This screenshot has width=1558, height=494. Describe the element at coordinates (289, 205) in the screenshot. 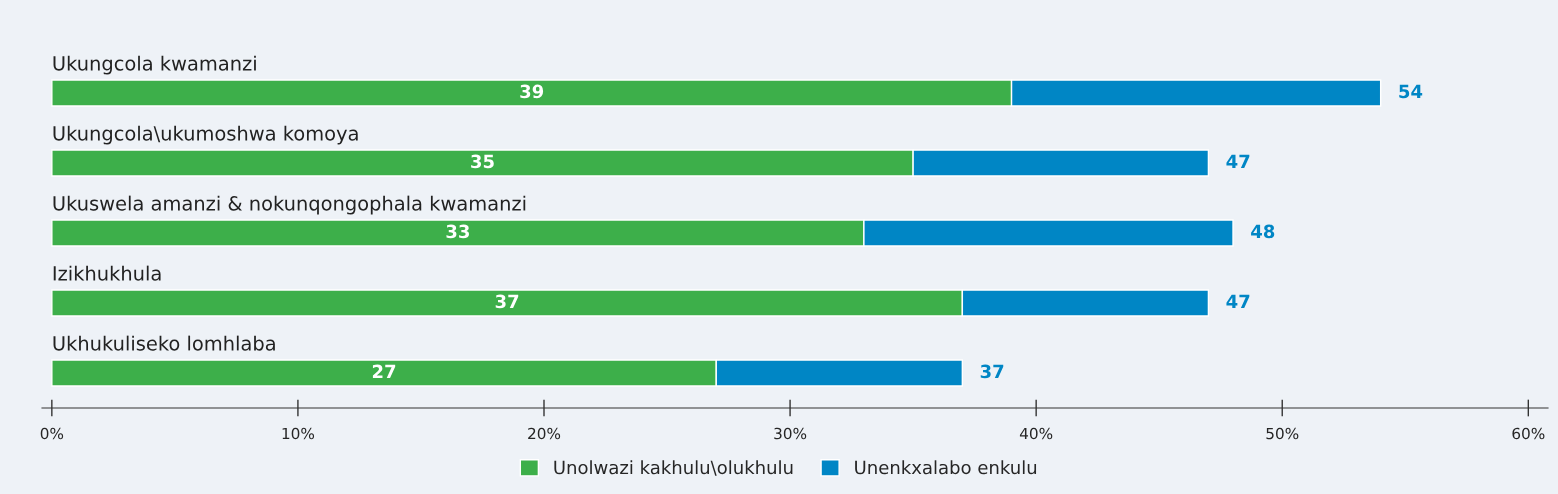

I see `y-tick-label: Ukuswela amanzi & nokunqongophala kwamanzi` at that location.